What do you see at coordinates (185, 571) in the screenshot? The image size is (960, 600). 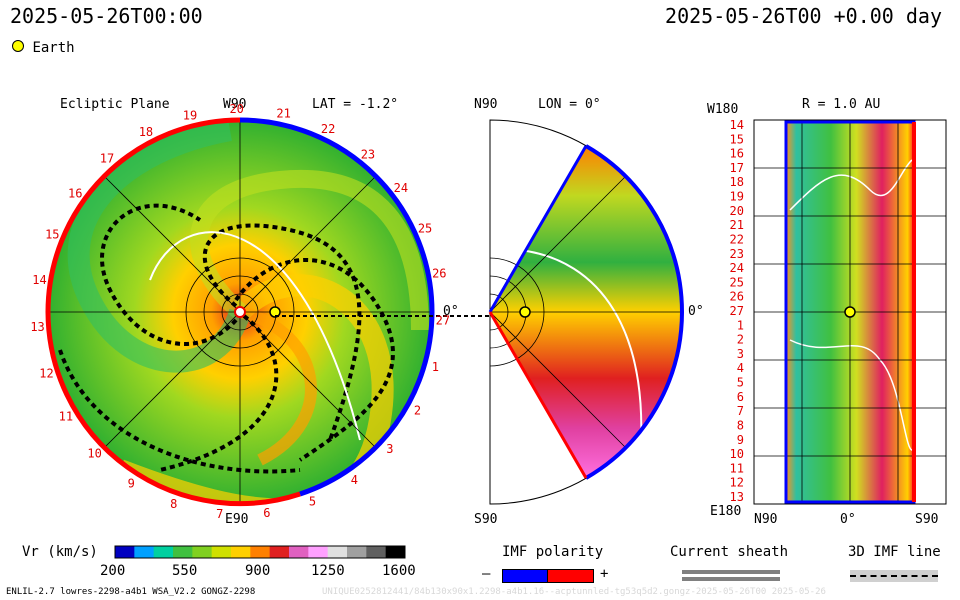 I see `colorbar-tick-550: 550` at bounding box center [185, 571].